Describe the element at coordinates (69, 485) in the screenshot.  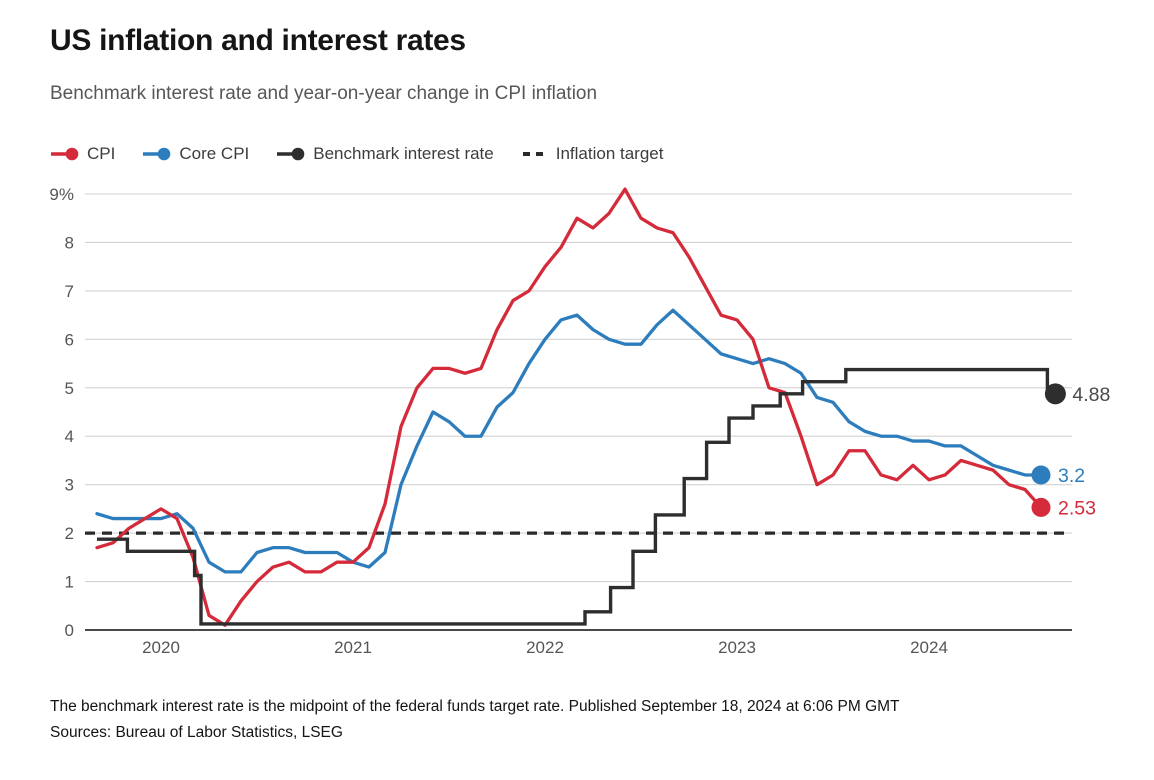
I see `svg-text: 3` at that location.